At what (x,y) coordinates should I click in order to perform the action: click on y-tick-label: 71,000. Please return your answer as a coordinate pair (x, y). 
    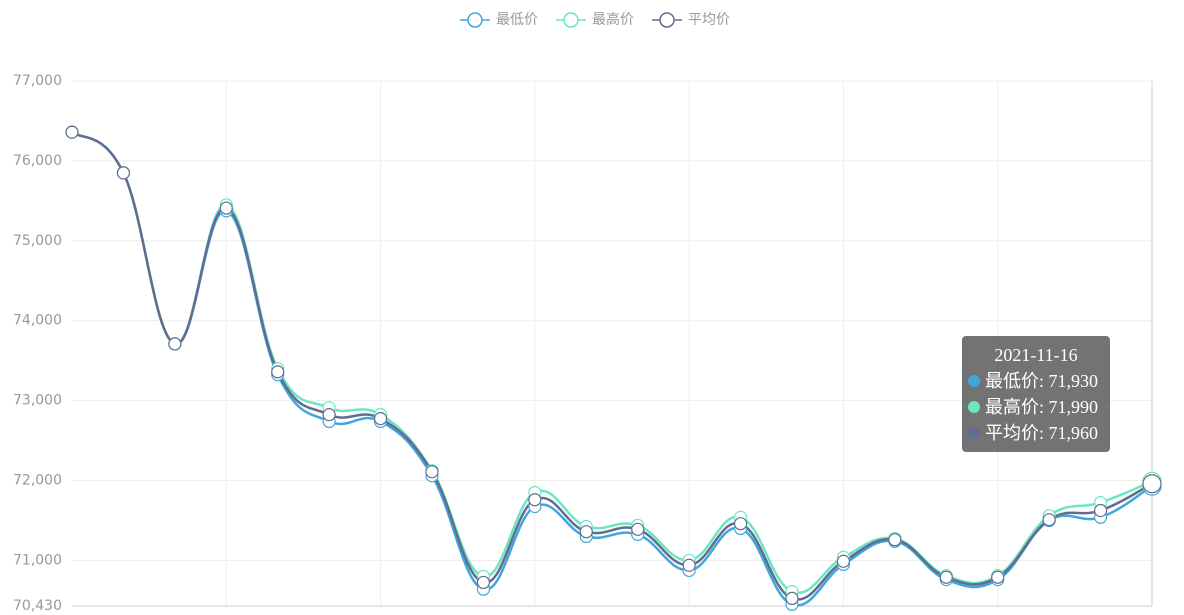
    Looking at the image, I should click on (37, 560).